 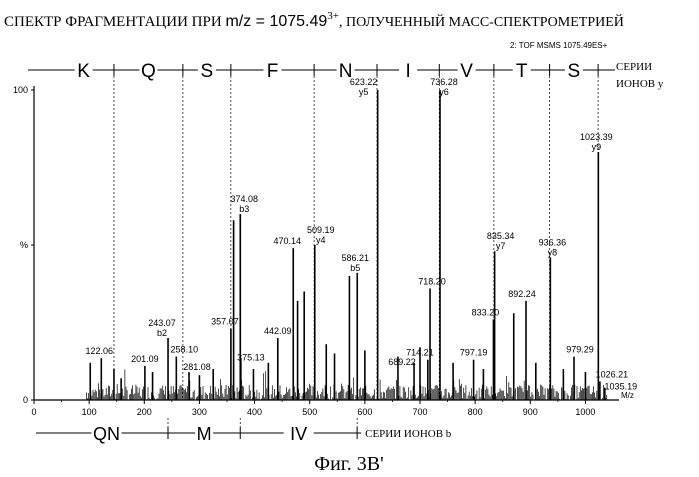 I want to click on b-series-residue: M, so click(x=204, y=434).